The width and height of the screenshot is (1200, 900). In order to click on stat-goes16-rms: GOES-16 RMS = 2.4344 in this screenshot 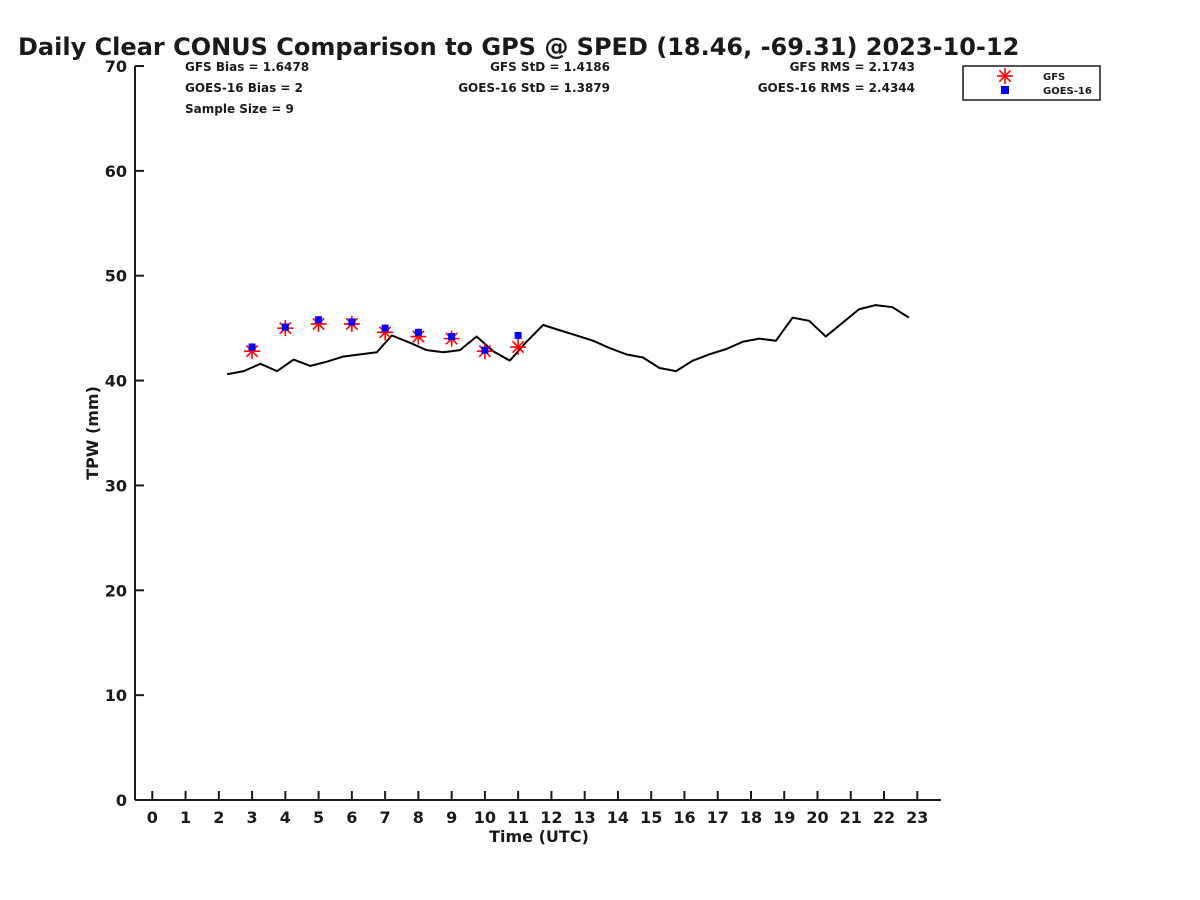, I will do `click(836, 88)`.